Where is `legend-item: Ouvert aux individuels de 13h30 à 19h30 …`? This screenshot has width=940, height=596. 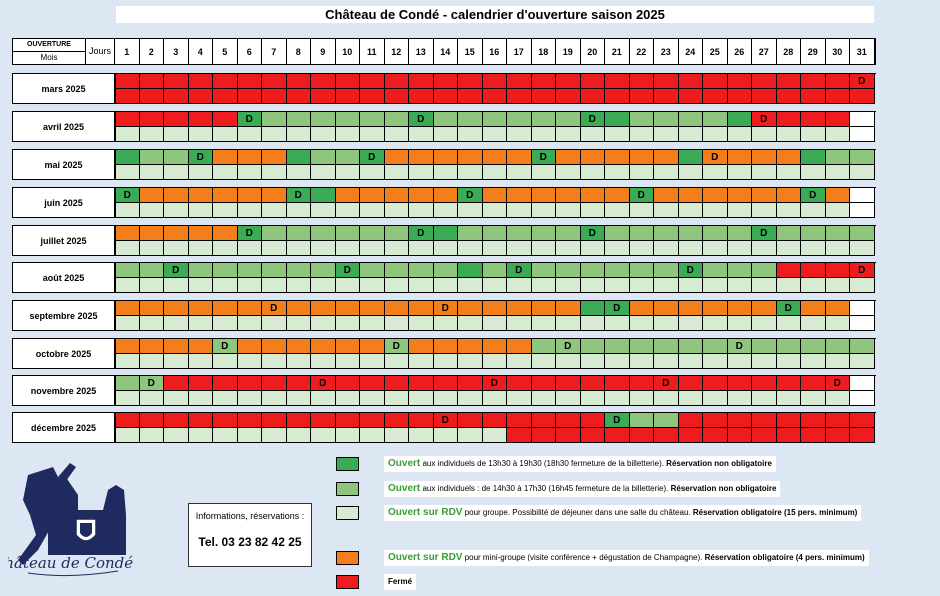
legend-item: Ouvert aux individuels de 13h30 à 19h30 … is located at coordinates (580, 464).